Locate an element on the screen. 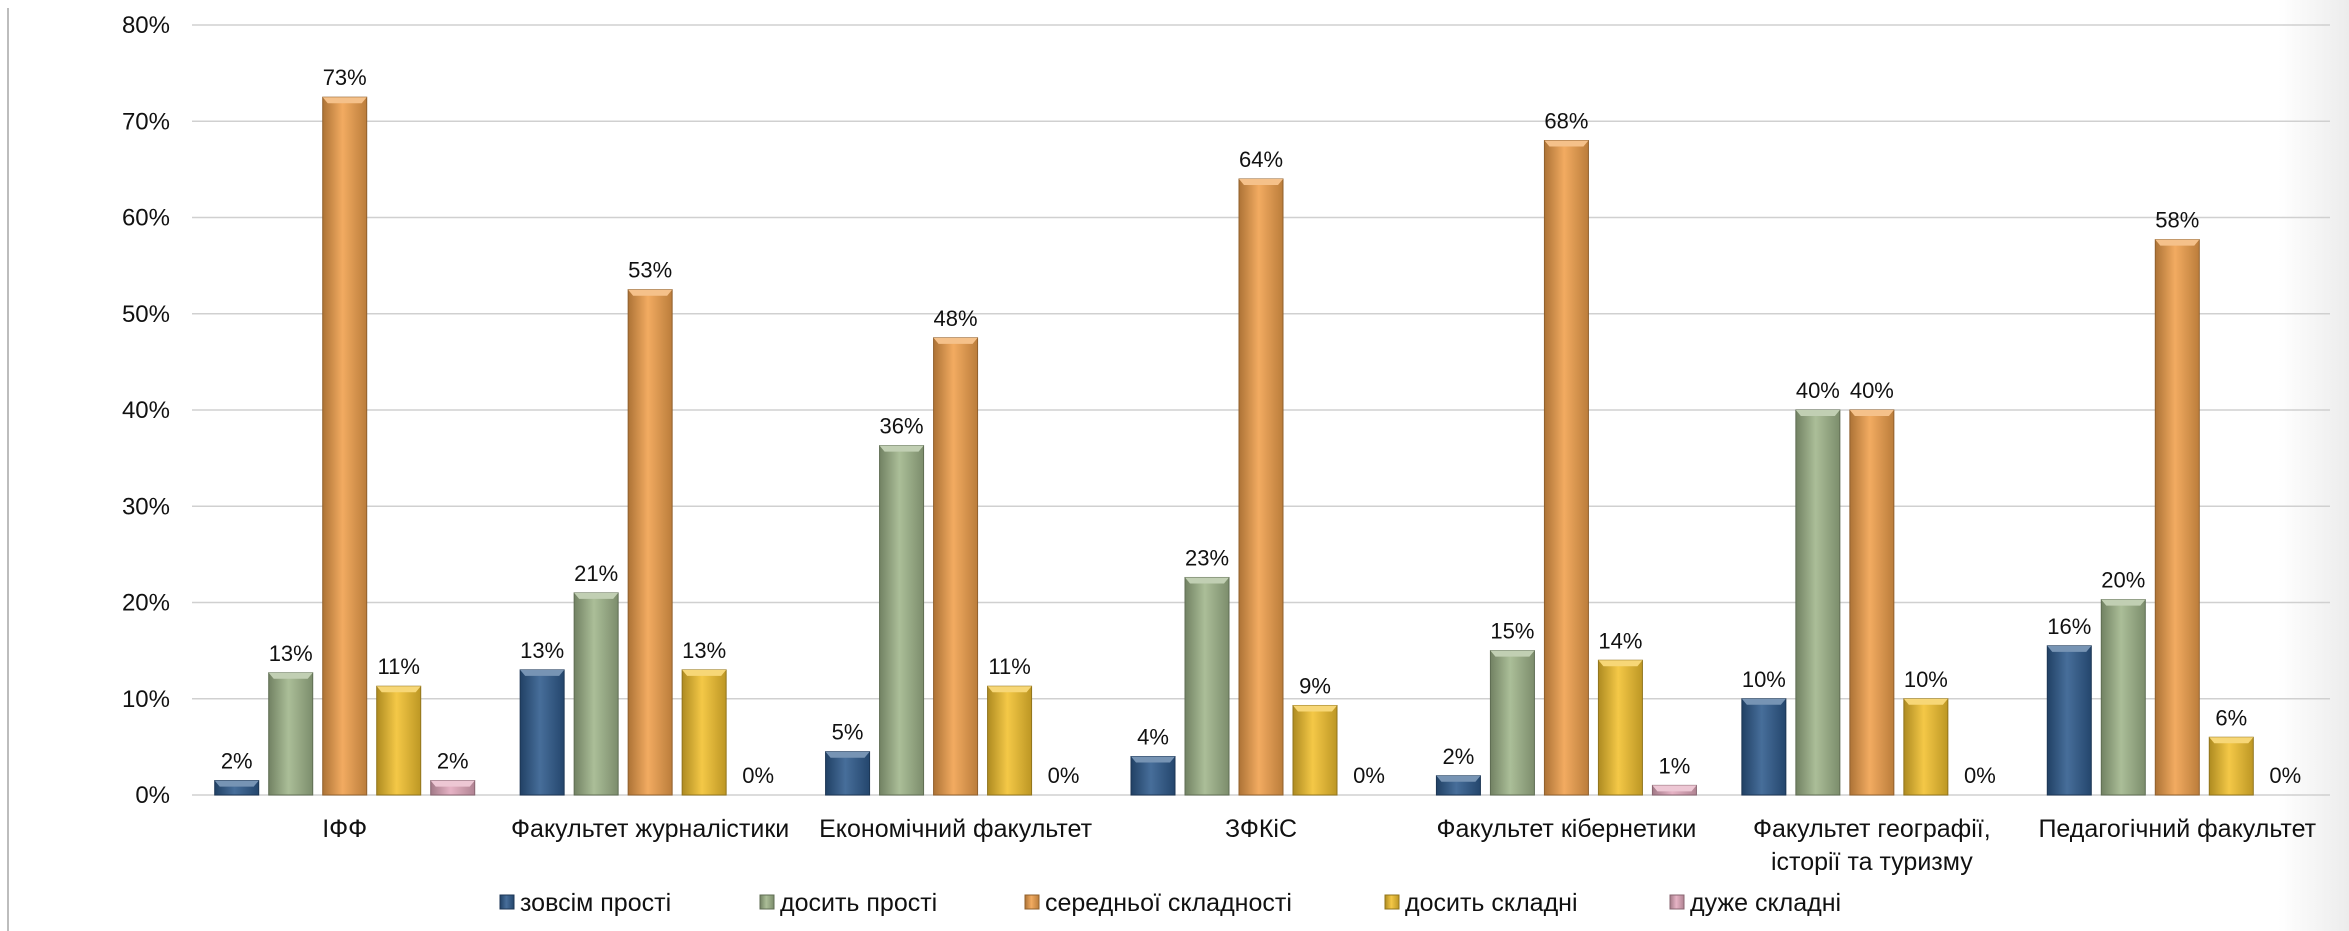 The image size is (2349, 931). category-label: Факультет кібернетики is located at coordinates (1566, 829).